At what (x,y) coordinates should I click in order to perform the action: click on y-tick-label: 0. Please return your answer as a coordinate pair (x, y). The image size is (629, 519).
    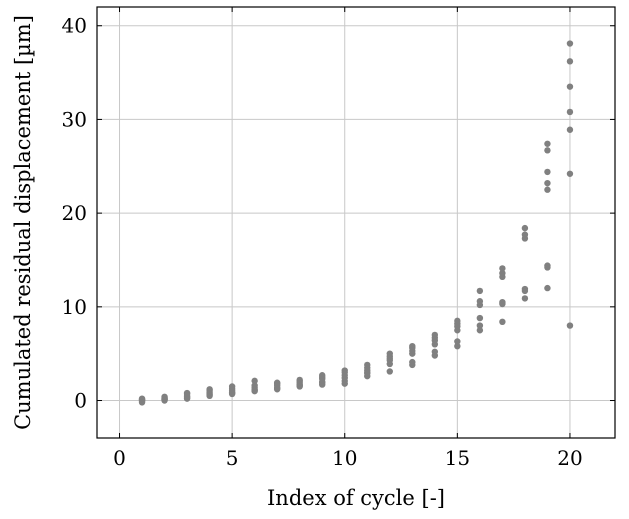
    Looking at the image, I should click on (80, 401).